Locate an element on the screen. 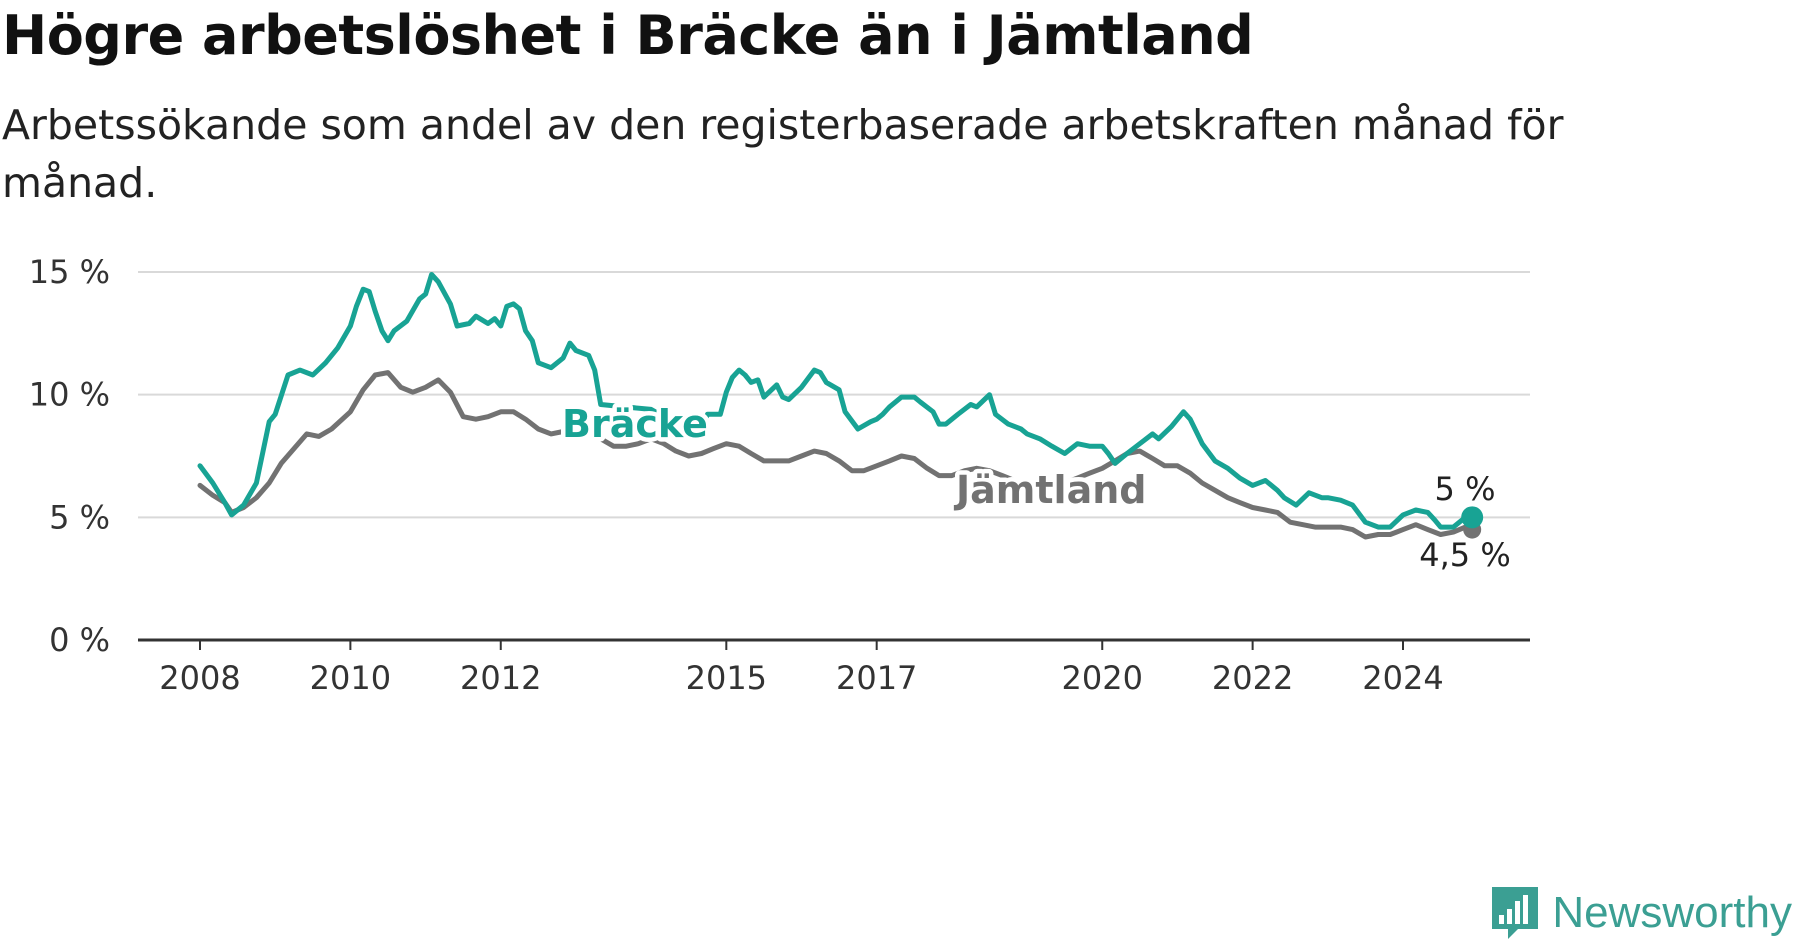 The width and height of the screenshot is (1800, 948). y-tick-label: 5 % is located at coordinates (79, 517).